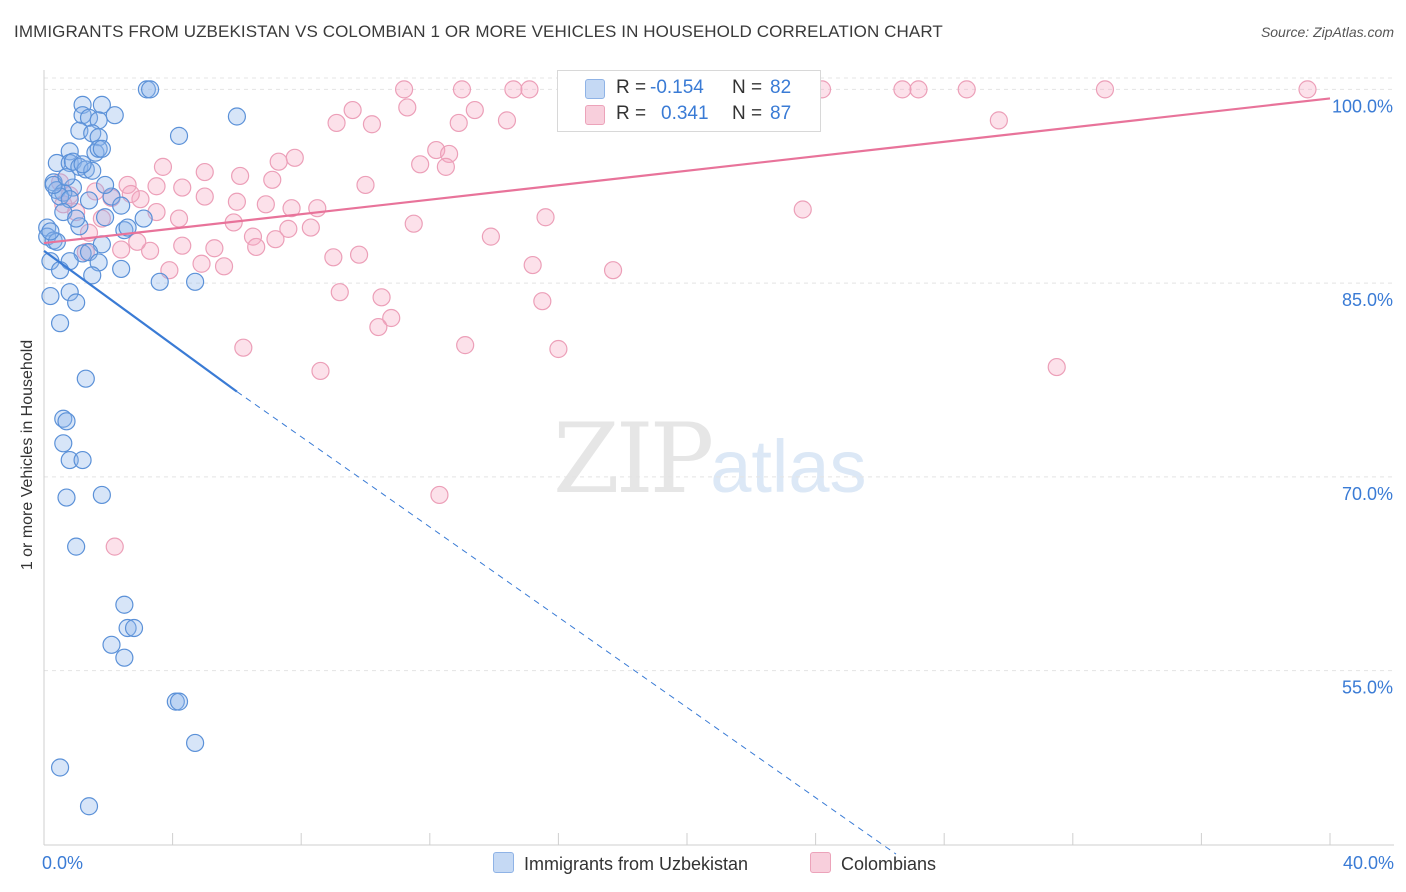  I want to click on y-tick-label: 85.0%, so click(1367, 300).